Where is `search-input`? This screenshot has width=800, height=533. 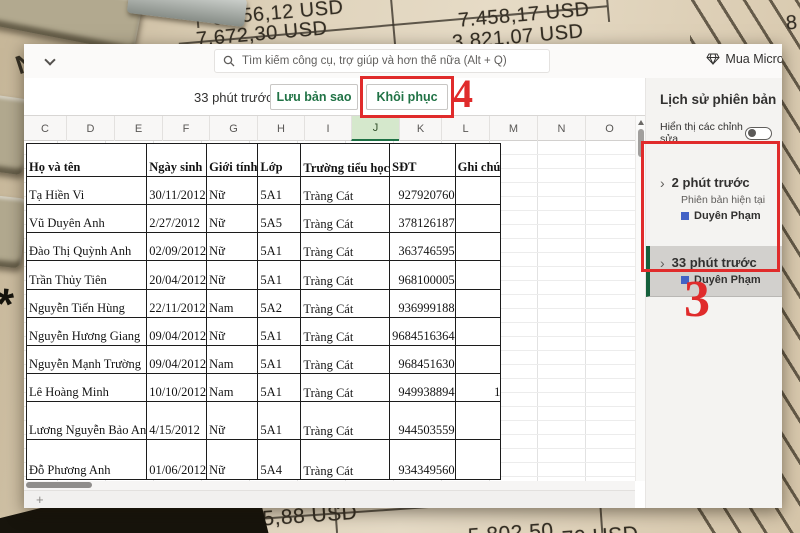
search-input is located at coordinates (387, 61).